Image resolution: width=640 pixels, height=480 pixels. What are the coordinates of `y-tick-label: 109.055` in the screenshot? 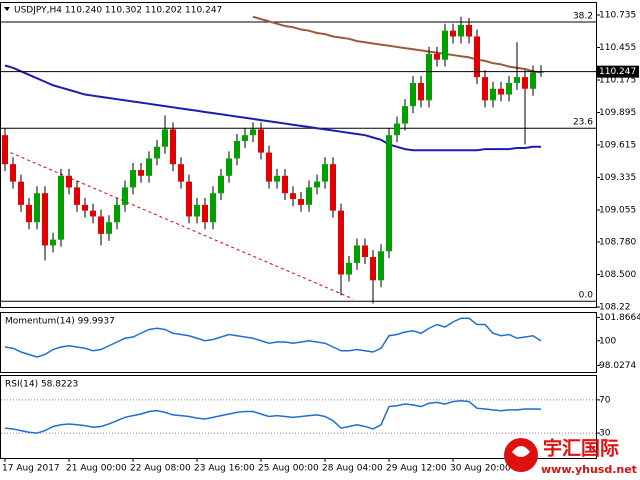 It's located at (617, 211).